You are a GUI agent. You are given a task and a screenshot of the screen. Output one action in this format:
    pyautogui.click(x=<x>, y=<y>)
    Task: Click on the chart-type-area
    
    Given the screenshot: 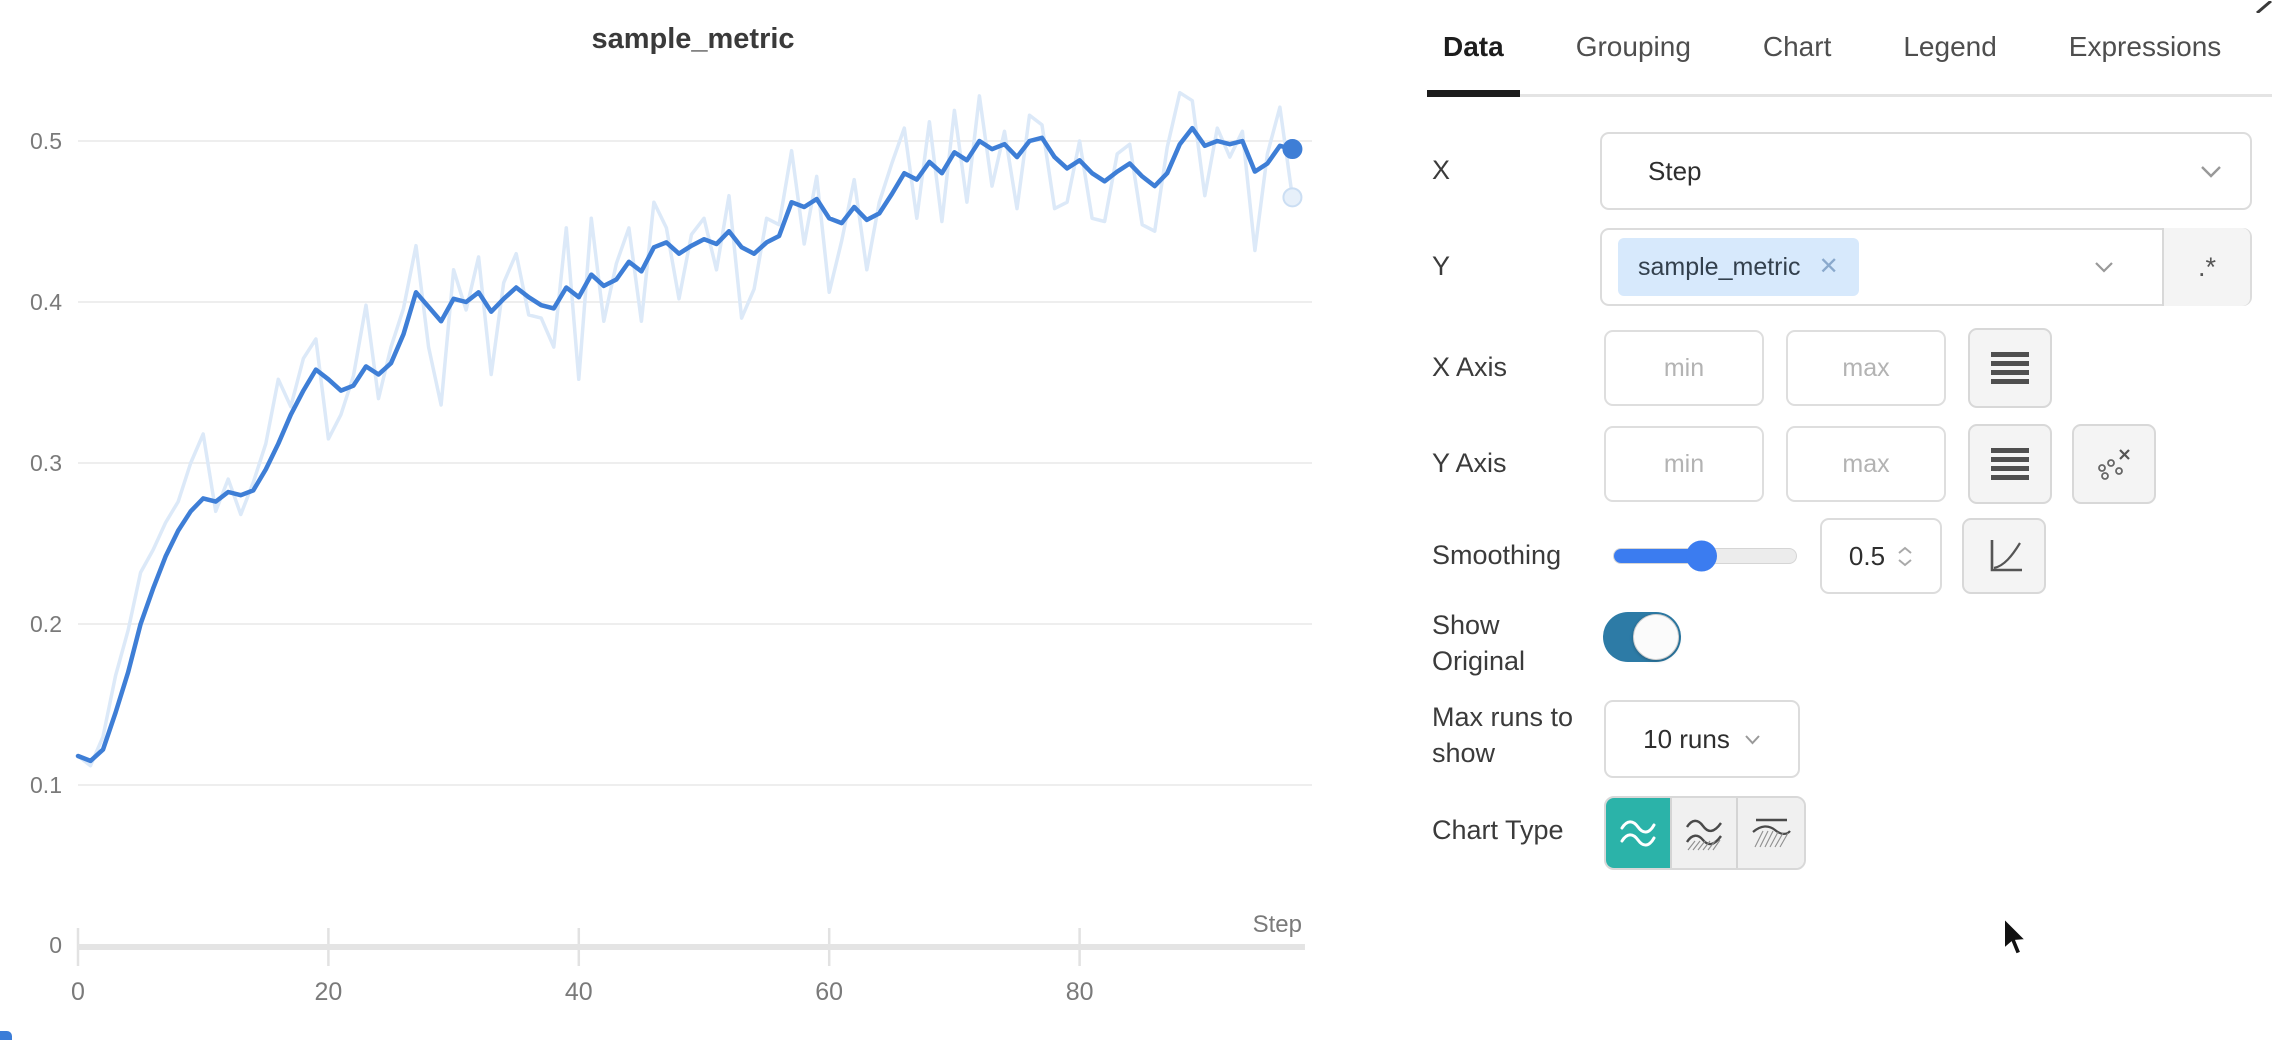 What is the action you would take?
    pyautogui.click(x=1705, y=833)
    